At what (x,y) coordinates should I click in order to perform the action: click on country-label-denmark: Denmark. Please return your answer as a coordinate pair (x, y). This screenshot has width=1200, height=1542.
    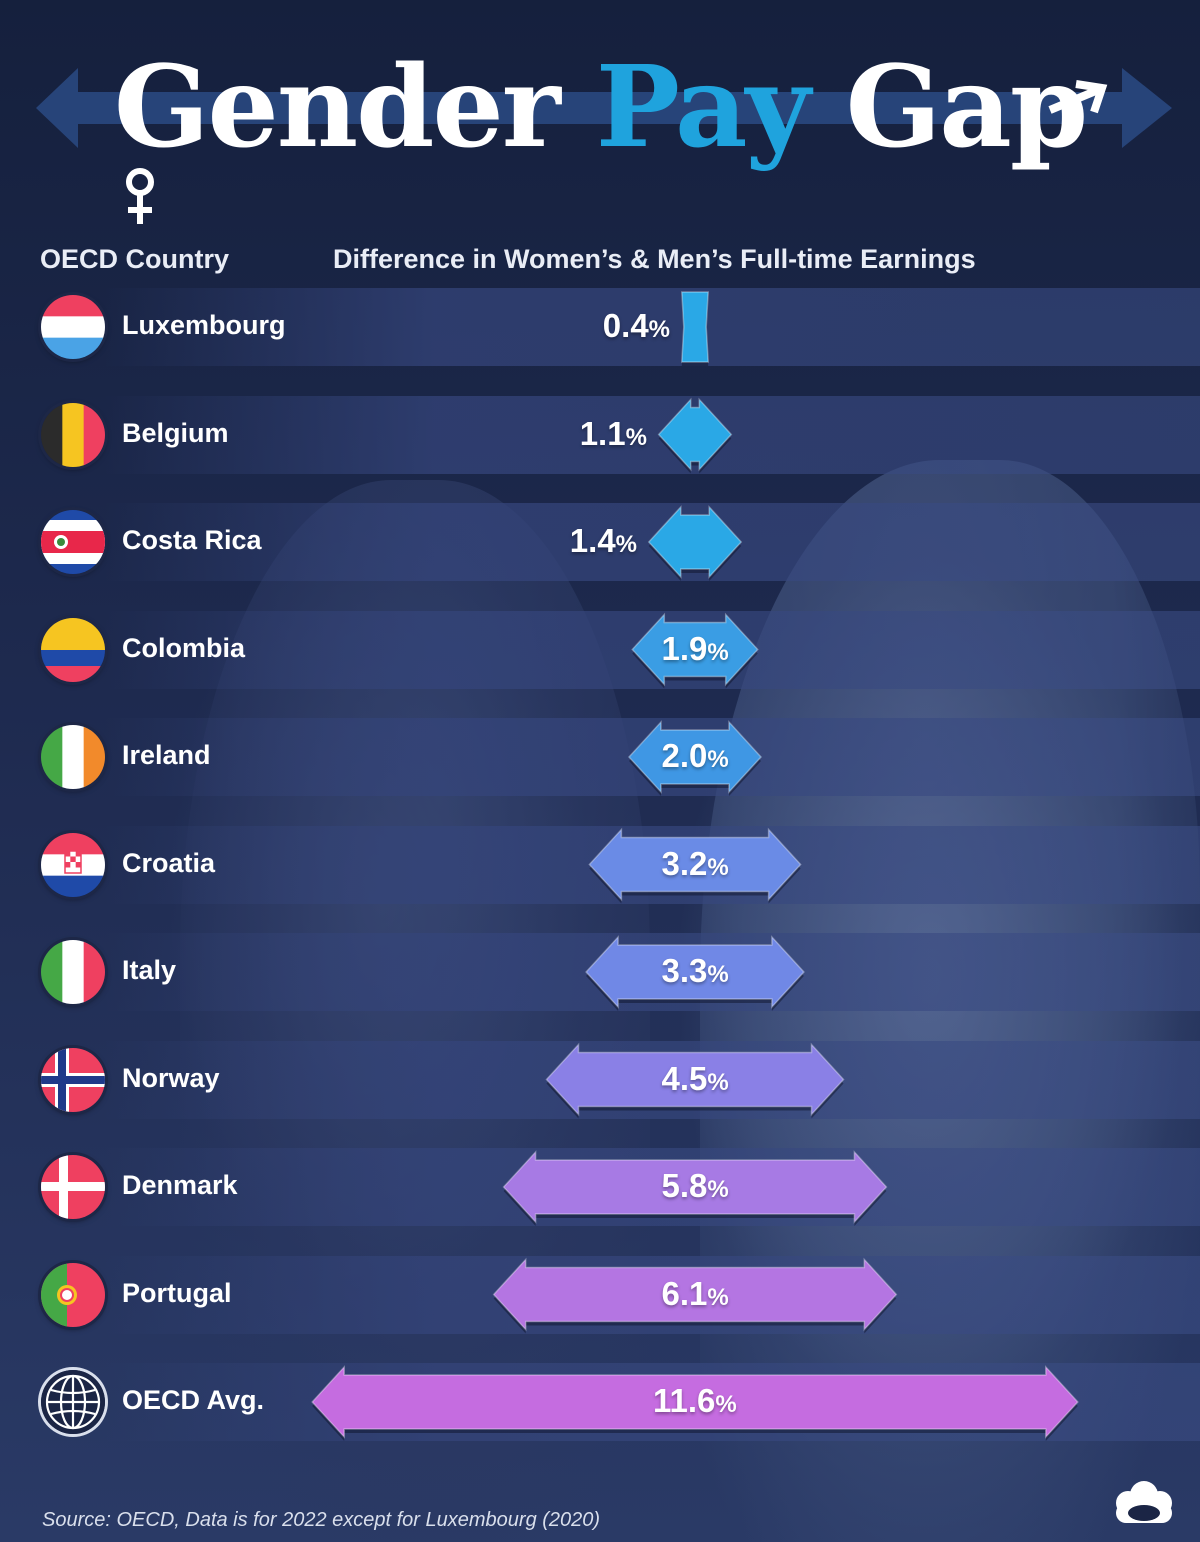
    Looking at the image, I should click on (180, 1185).